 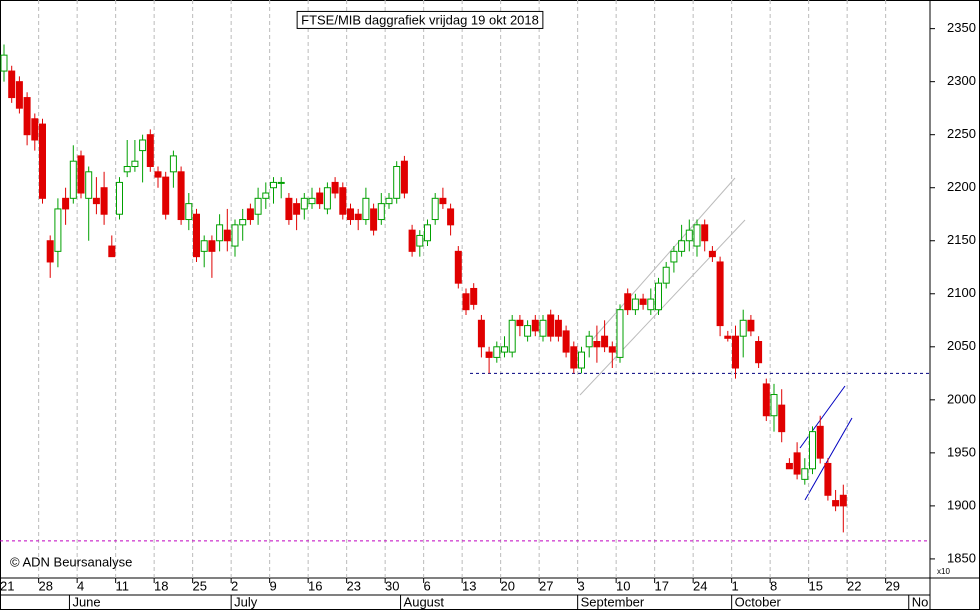 I want to click on y-tick-label: 1850, so click(x=961, y=557).